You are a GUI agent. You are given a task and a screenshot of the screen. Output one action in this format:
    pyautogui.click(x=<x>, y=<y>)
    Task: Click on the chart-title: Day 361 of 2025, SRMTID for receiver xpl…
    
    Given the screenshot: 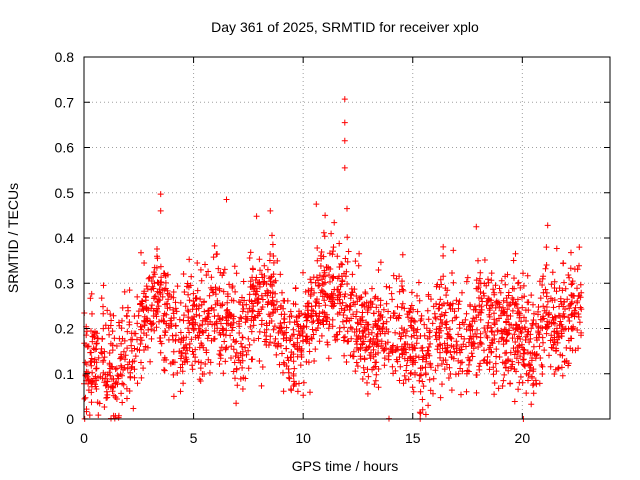 What is the action you would take?
    pyautogui.click(x=345, y=27)
    